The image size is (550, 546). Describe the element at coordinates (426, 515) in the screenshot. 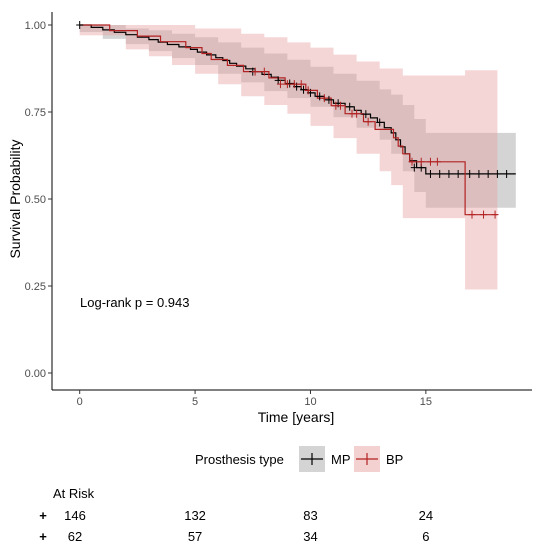

I see `mp-at-risk-value: 24` at that location.